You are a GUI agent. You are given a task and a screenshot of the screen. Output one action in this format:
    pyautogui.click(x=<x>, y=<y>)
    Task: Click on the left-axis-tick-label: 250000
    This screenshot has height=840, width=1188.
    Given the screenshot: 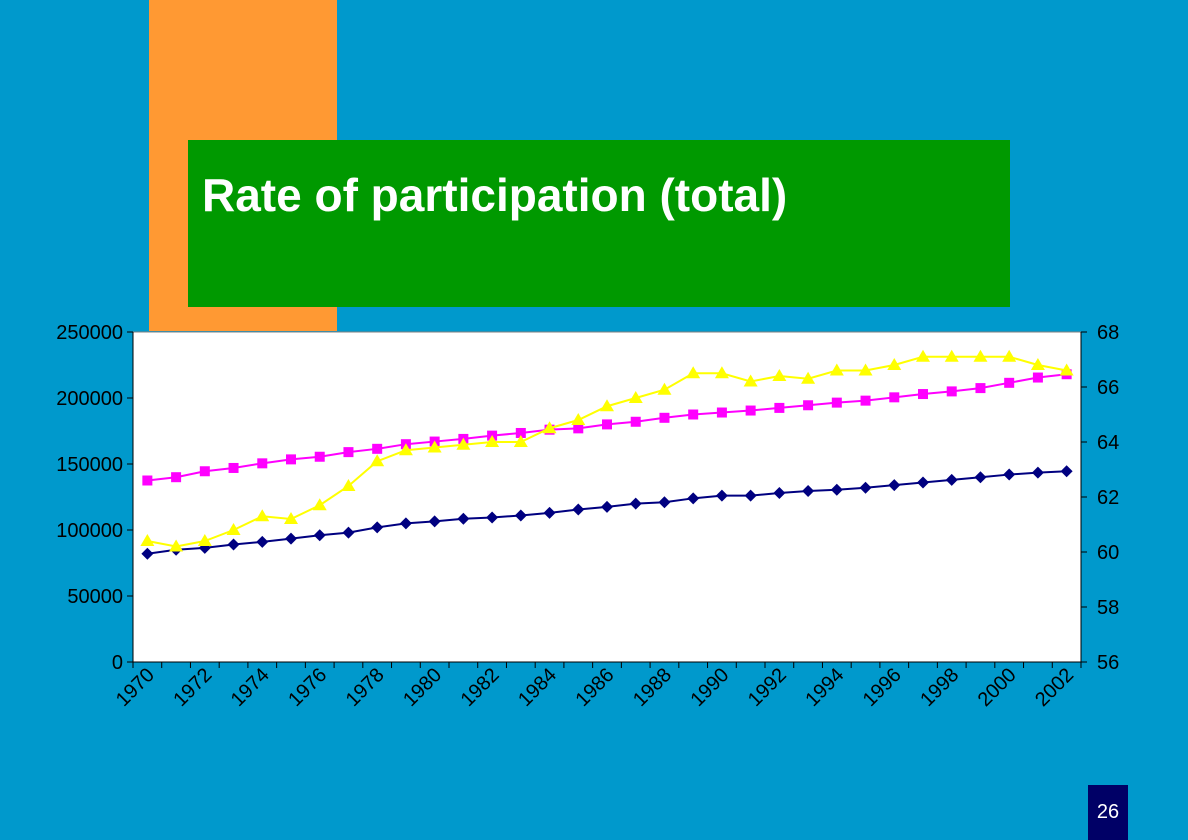 What is the action you would take?
    pyautogui.click(x=89, y=333)
    